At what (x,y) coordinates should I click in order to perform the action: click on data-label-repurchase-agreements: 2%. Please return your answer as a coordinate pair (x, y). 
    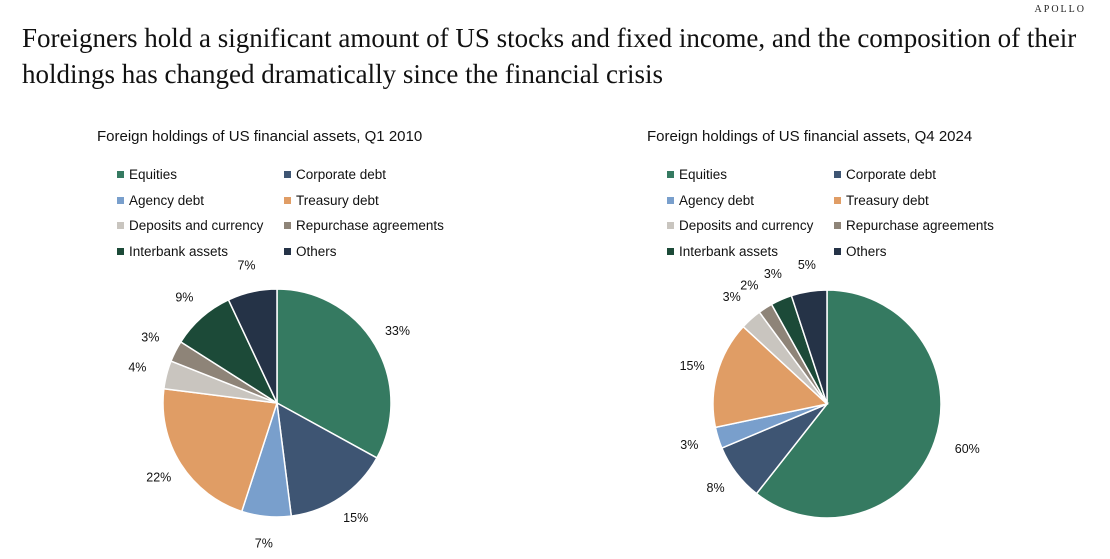
    Looking at the image, I should click on (749, 285).